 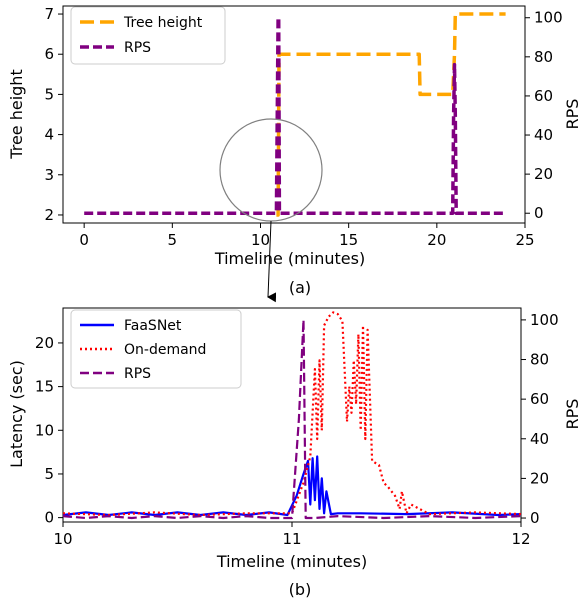 I want to click on panel-label-a: (a), so click(x=300, y=287).